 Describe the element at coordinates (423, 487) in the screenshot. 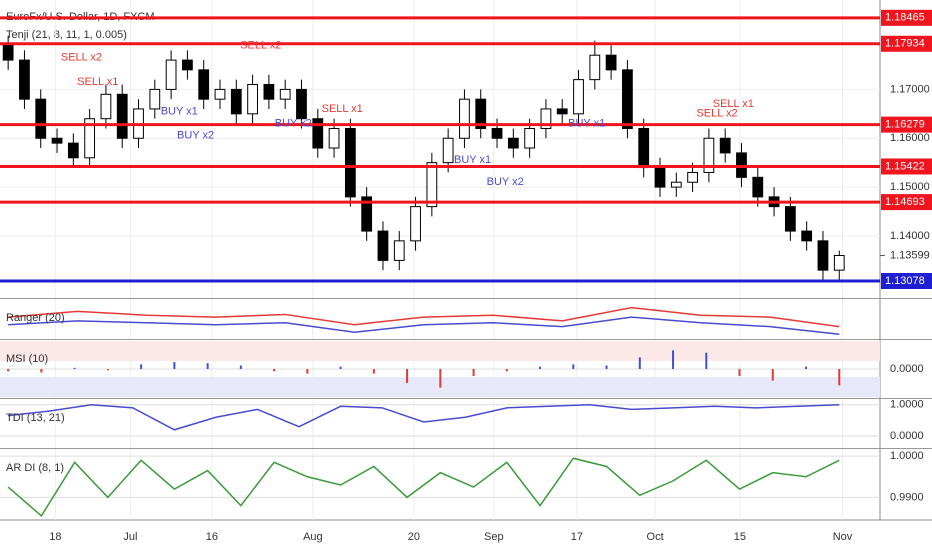

I see `indicator-line` at that location.